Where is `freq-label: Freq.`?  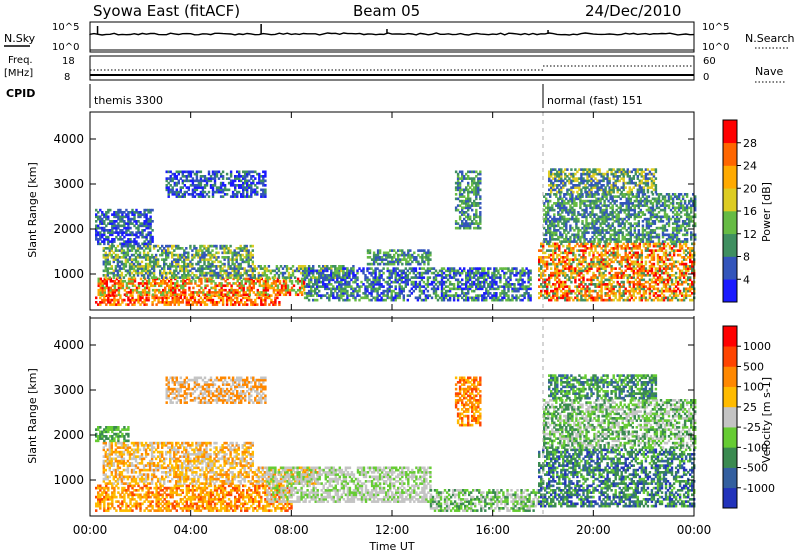
freq-label: Freq. is located at coordinates (20, 60).